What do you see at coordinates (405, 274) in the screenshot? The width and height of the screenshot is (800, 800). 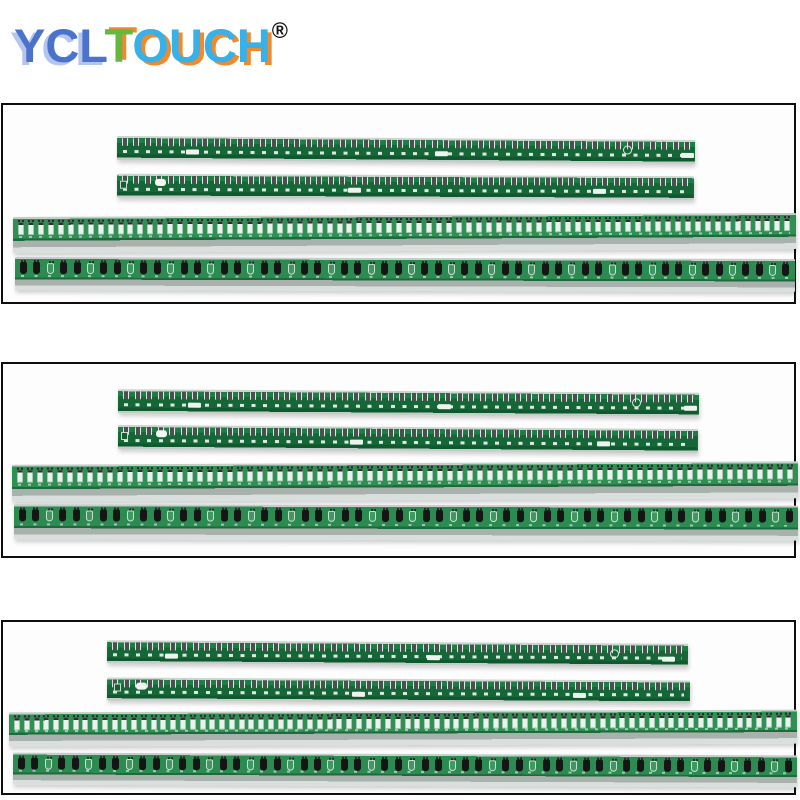 I see `pcb-strip-emitter` at bounding box center [405, 274].